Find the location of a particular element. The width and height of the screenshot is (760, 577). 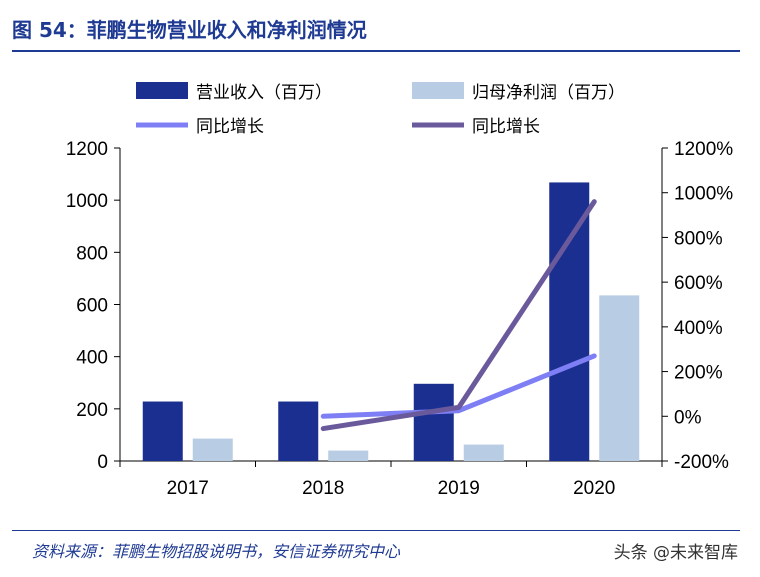

growth-line-revenue is located at coordinates (458, 386).